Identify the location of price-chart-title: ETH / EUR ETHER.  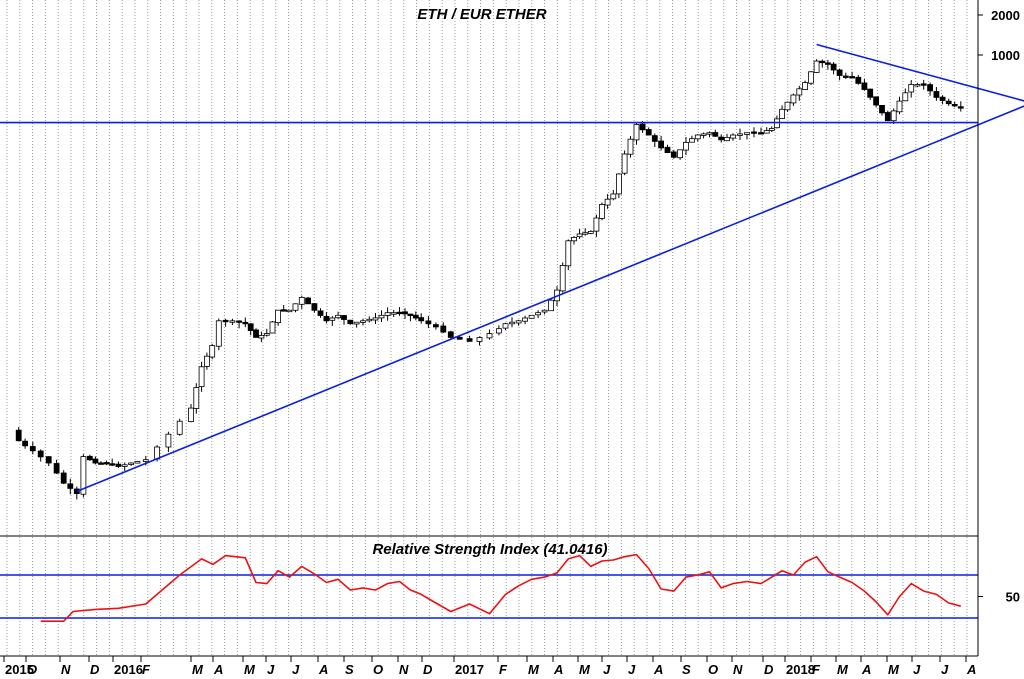
(481, 14).